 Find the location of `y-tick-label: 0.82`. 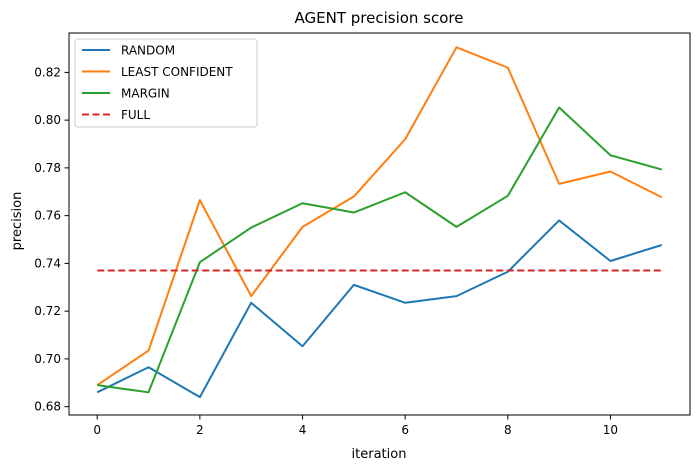

y-tick-label: 0.82 is located at coordinates (47, 72).